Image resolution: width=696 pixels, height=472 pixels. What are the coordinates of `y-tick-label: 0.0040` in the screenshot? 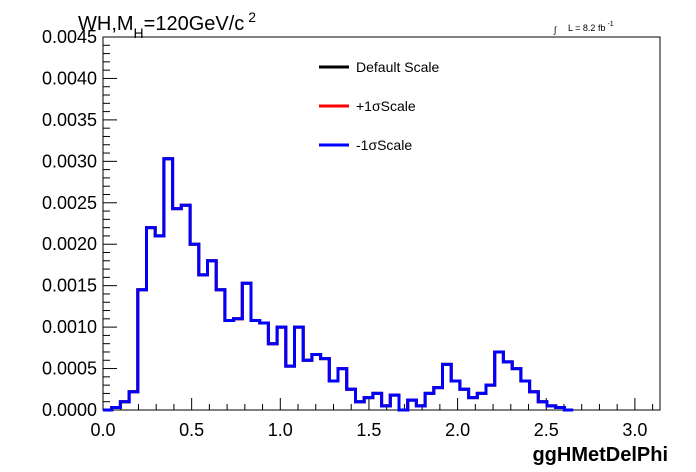 It's located at (69, 78).